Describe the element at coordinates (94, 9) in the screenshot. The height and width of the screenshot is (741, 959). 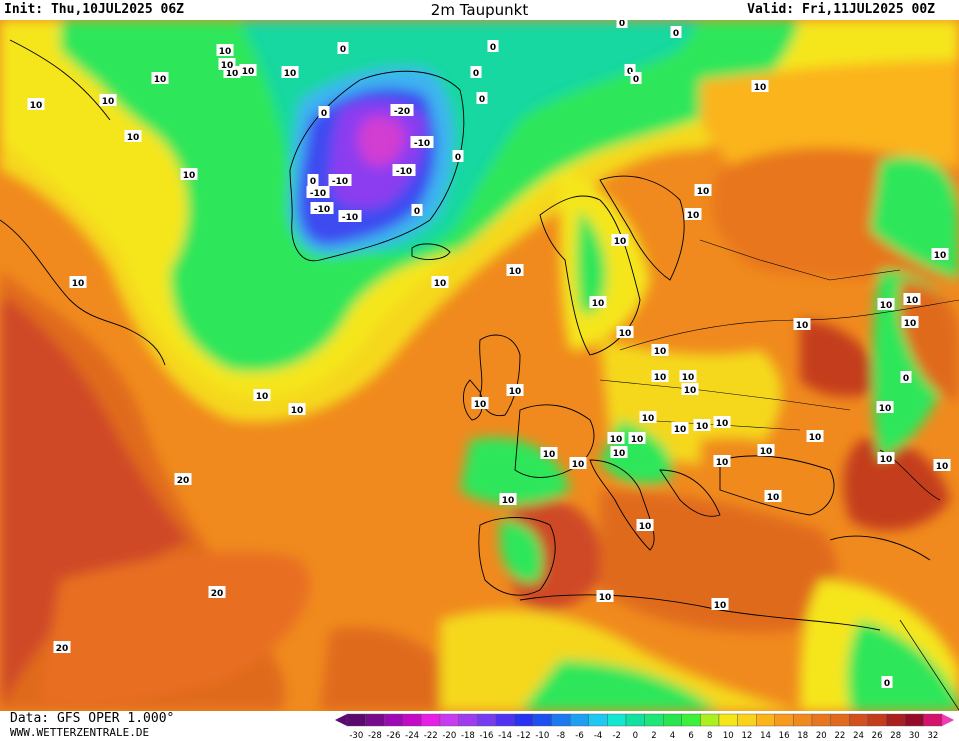
I see `init-time-label: Init: Thu,10JUL2025 06Z` at that location.